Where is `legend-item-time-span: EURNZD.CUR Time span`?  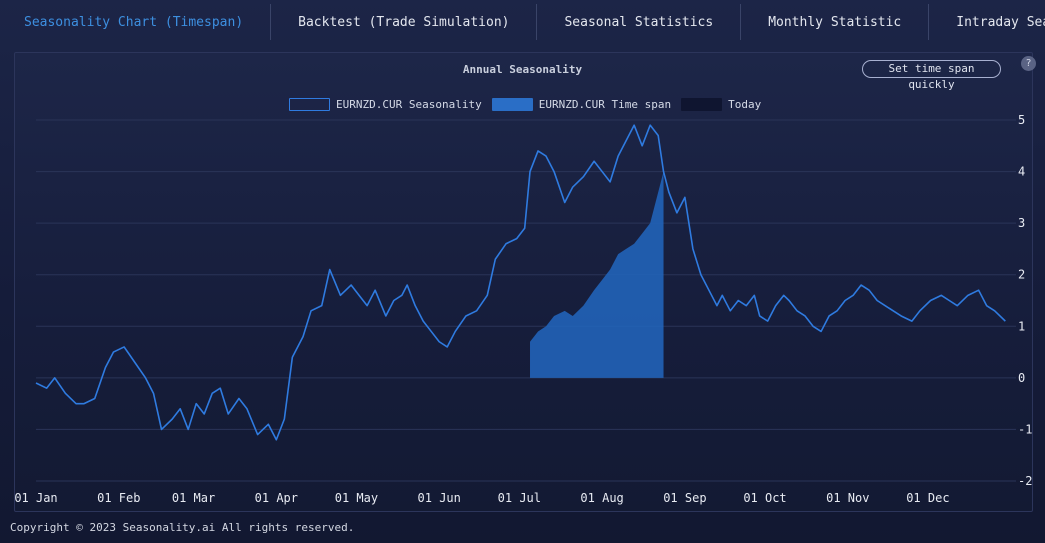 legend-item-time-span: EURNZD.CUR Time span is located at coordinates (581, 104).